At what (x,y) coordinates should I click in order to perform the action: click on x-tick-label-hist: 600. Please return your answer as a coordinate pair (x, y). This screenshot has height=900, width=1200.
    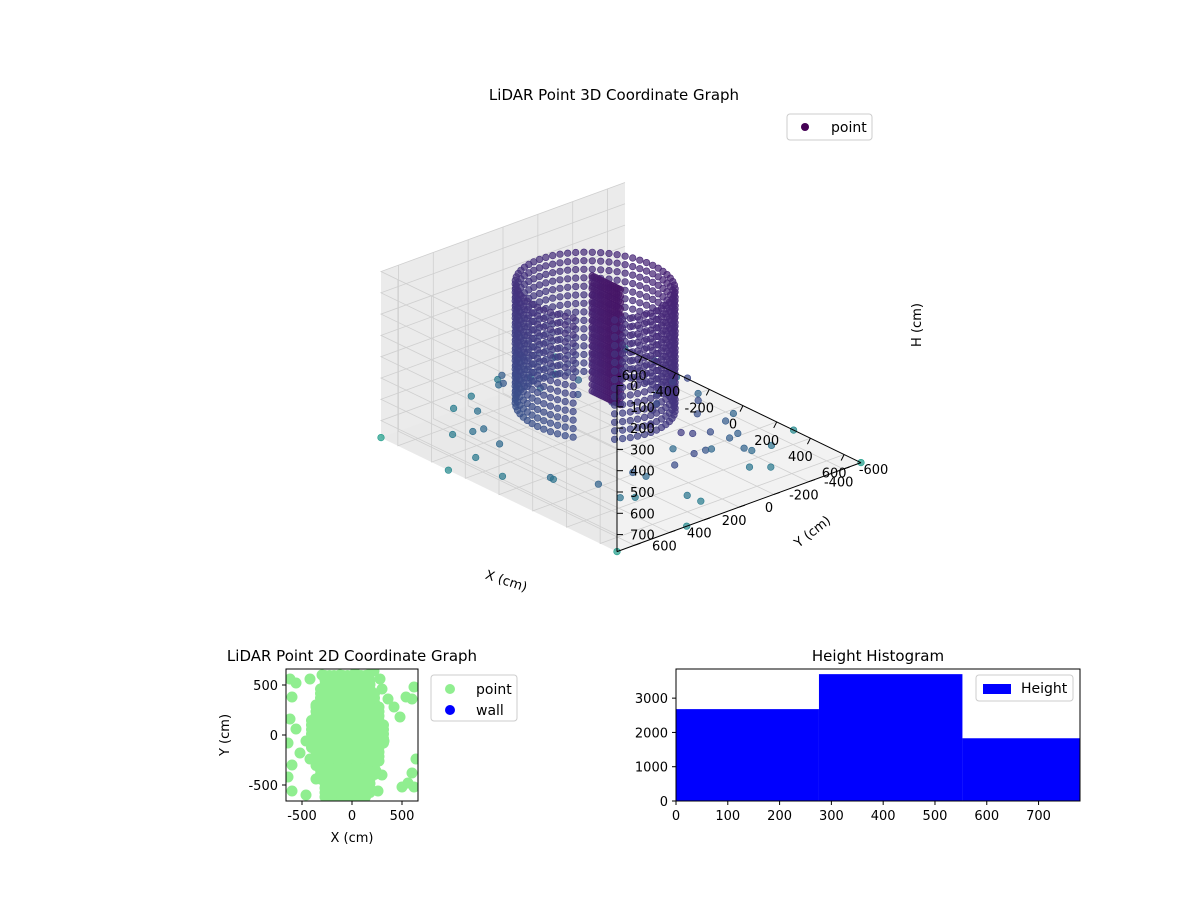
    Looking at the image, I should click on (986, 816).